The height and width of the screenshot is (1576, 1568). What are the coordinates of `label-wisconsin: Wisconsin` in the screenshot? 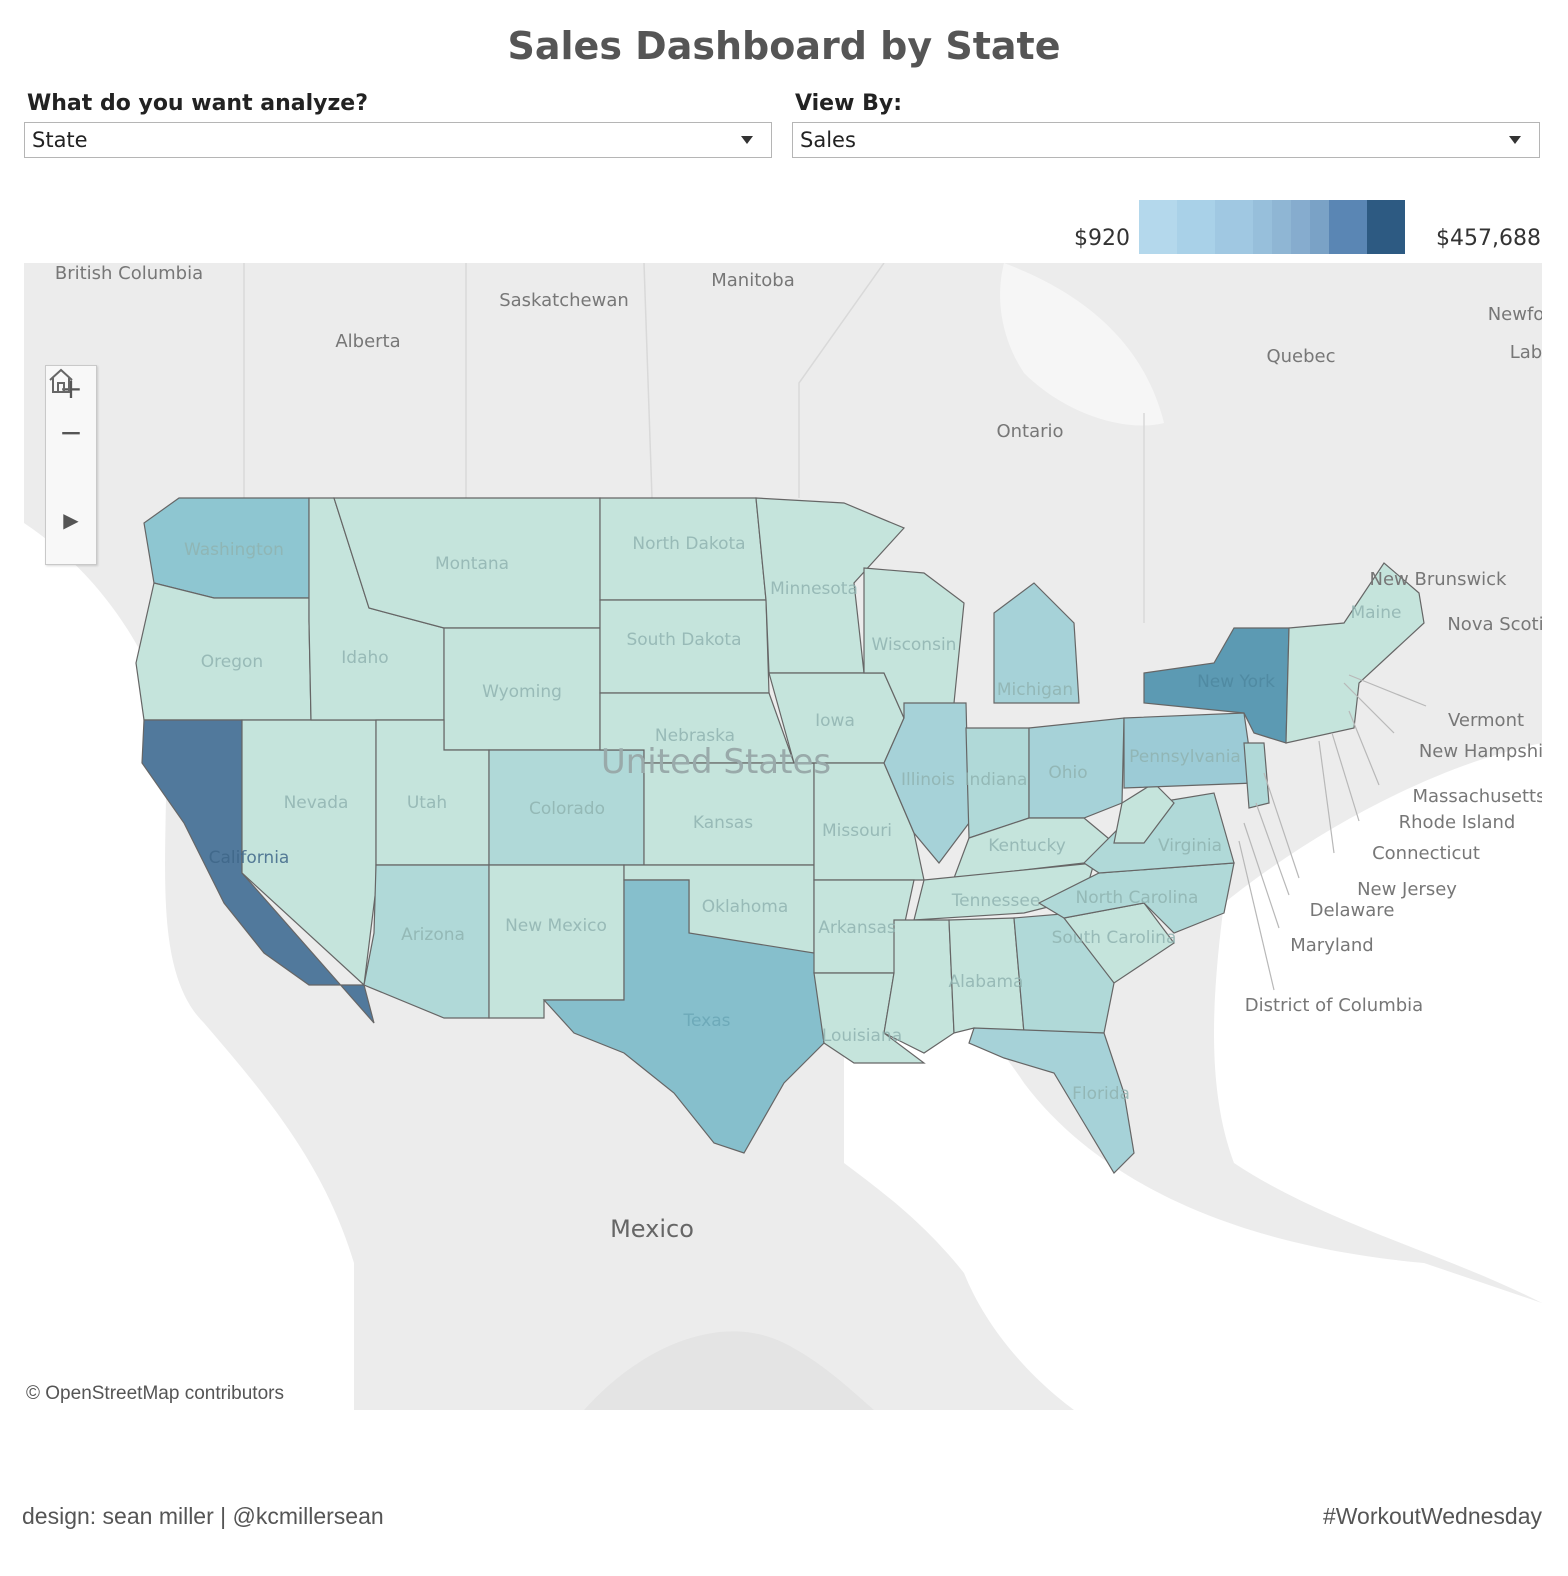 It's located at (914, 645).